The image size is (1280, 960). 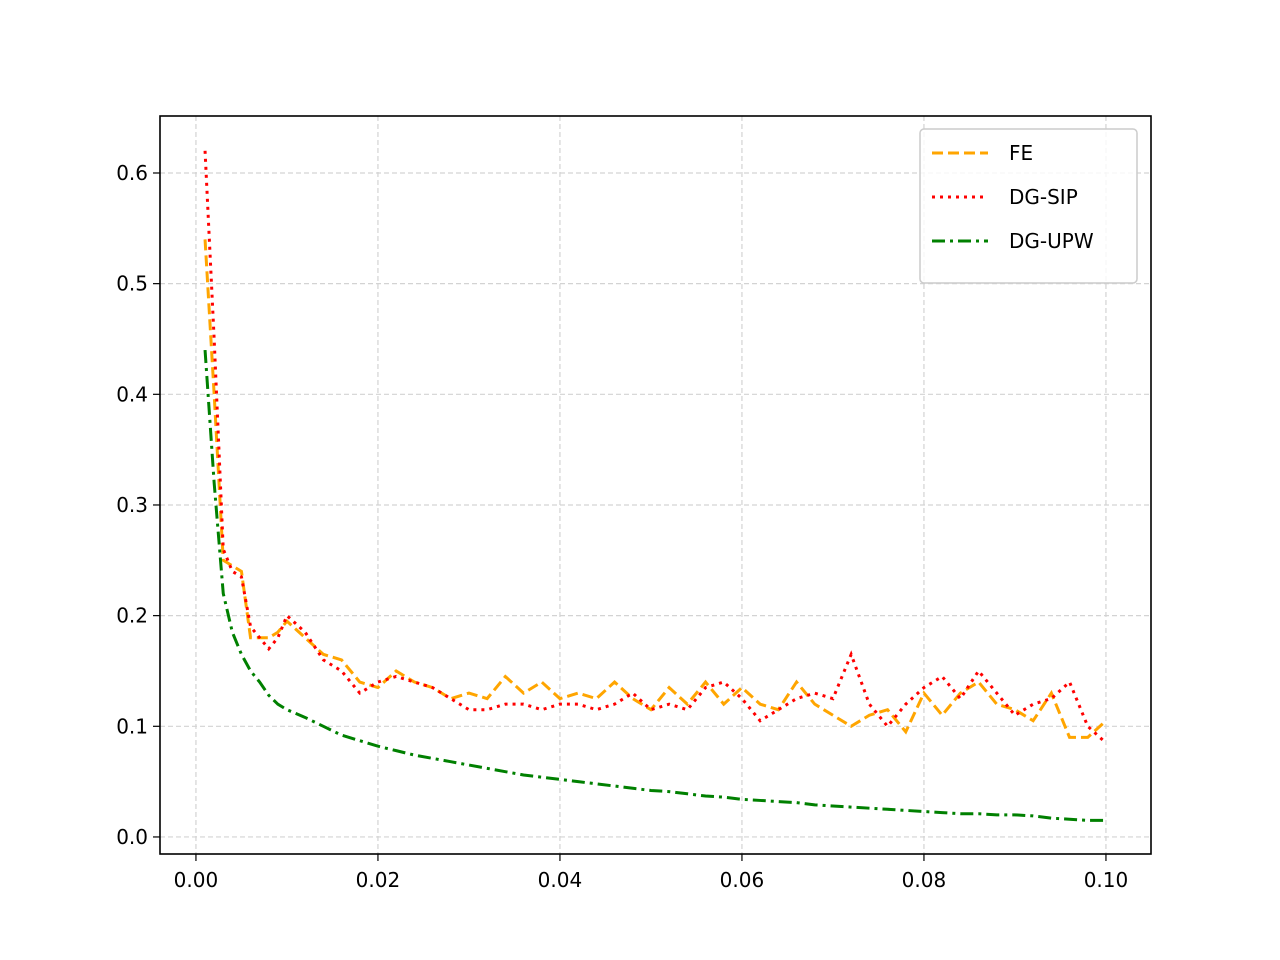 What do you see at coordinates (132, 284) in the screenshot?
I see `y-tick-label: 0.5` at bounding box center [132, 284].